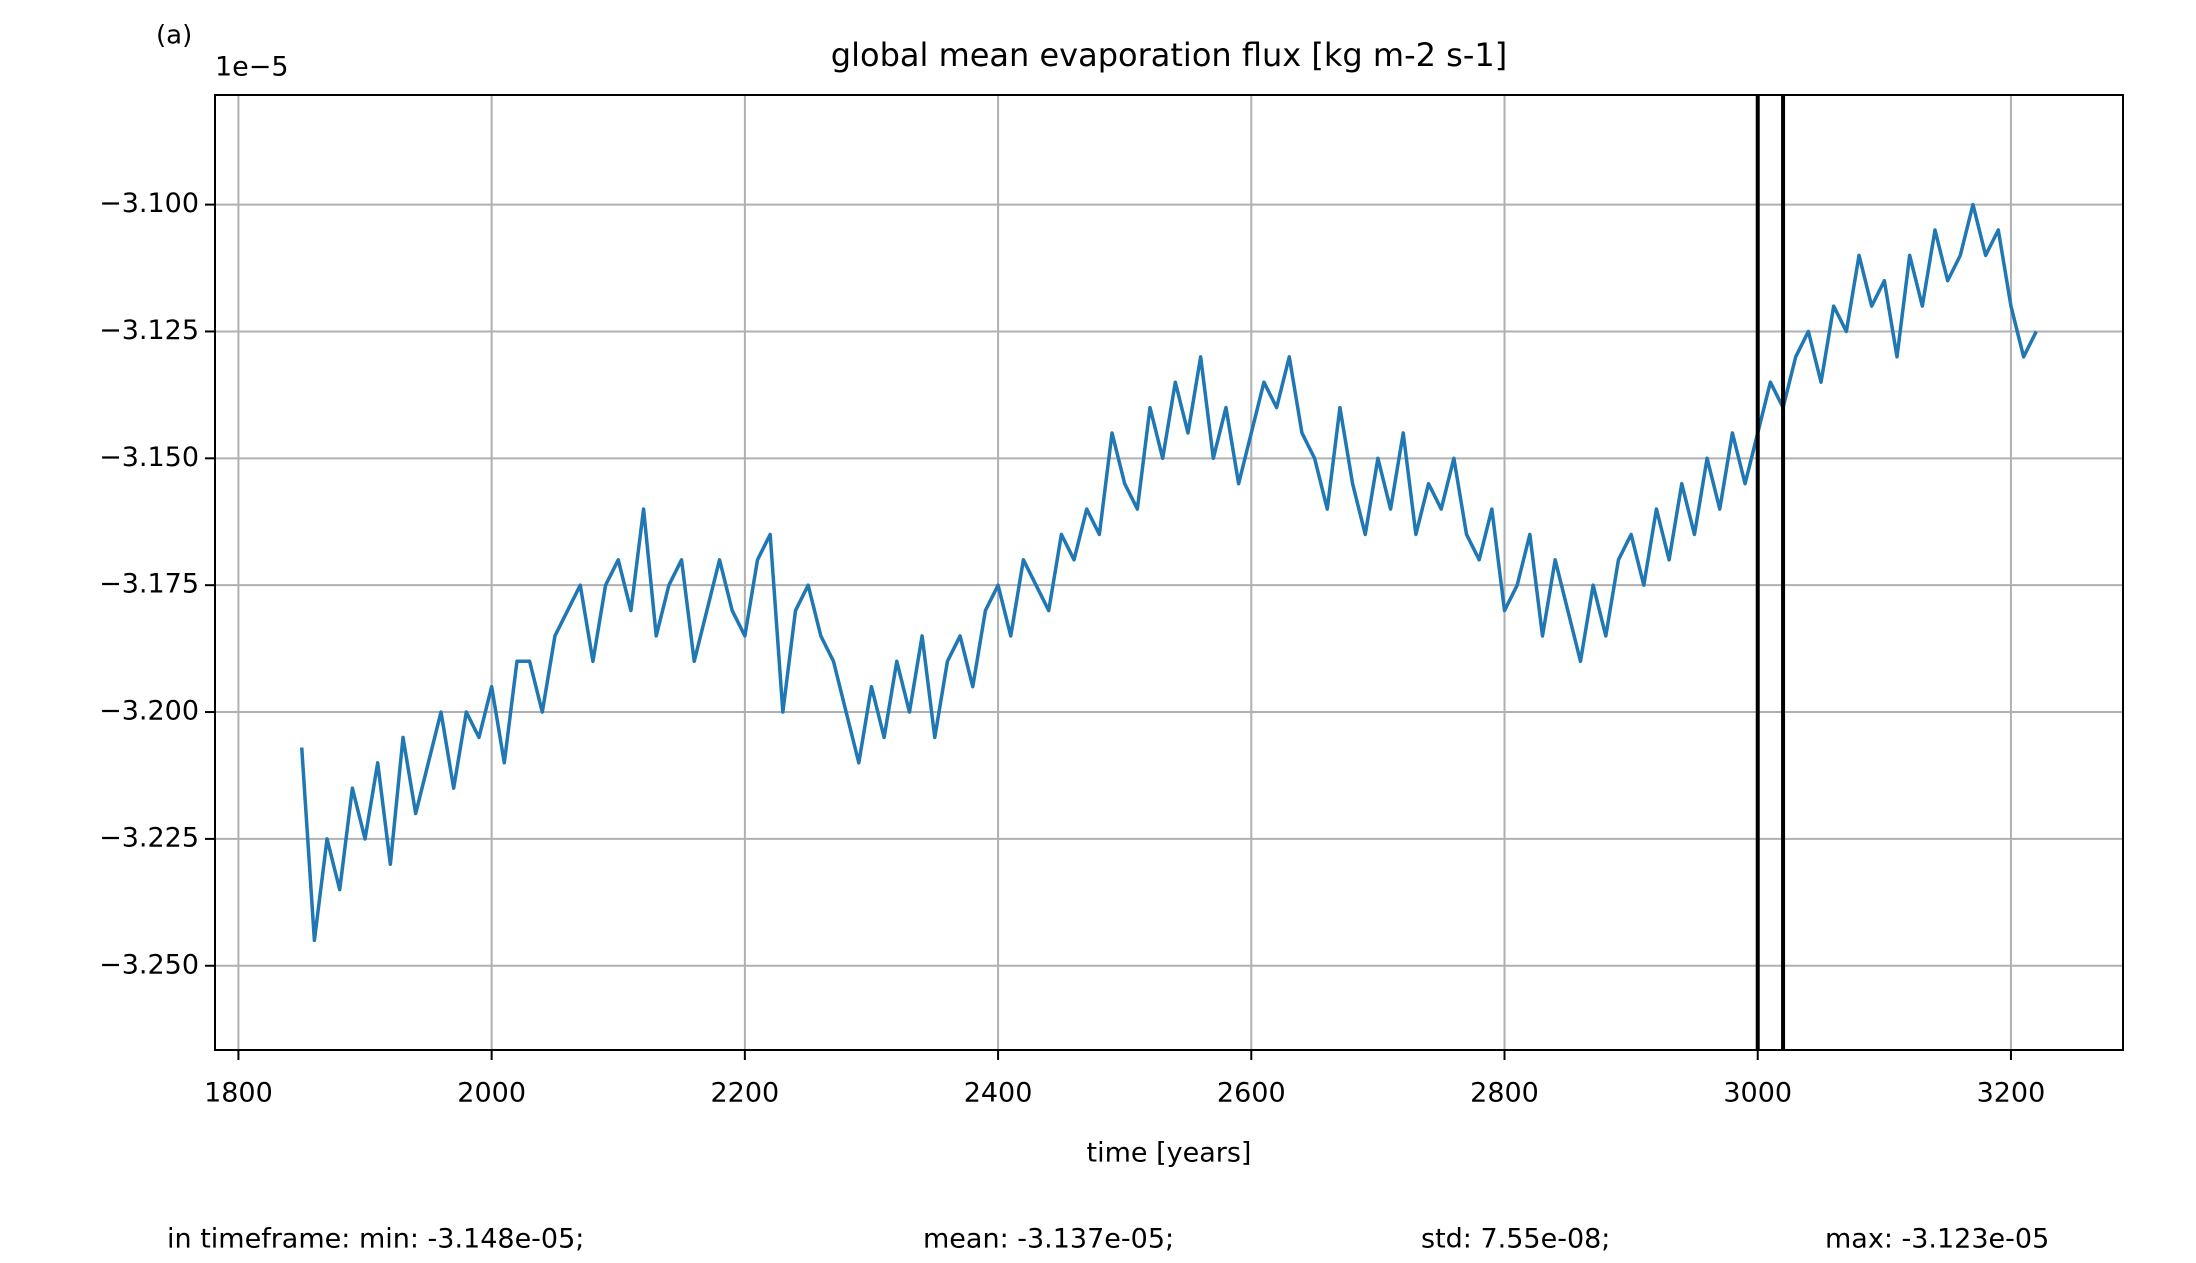 The width and height of the screenshot is (2196, 1263). What do you see at coordinates (149, 964) in the screenshot?
I see `y-tick-label: −3.250` at bounding box center [149, 964].